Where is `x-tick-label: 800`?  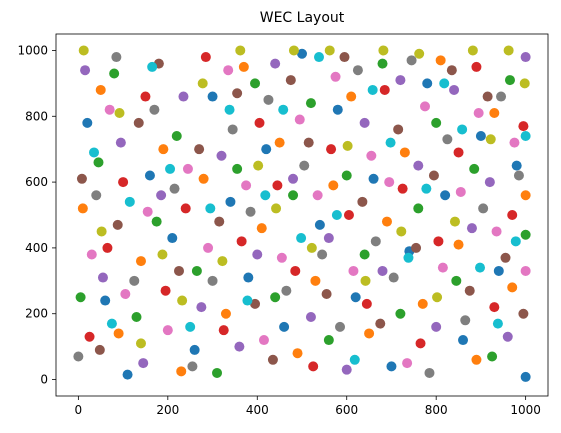 x-tick-label: 800 is located at coordinates (436, 410).